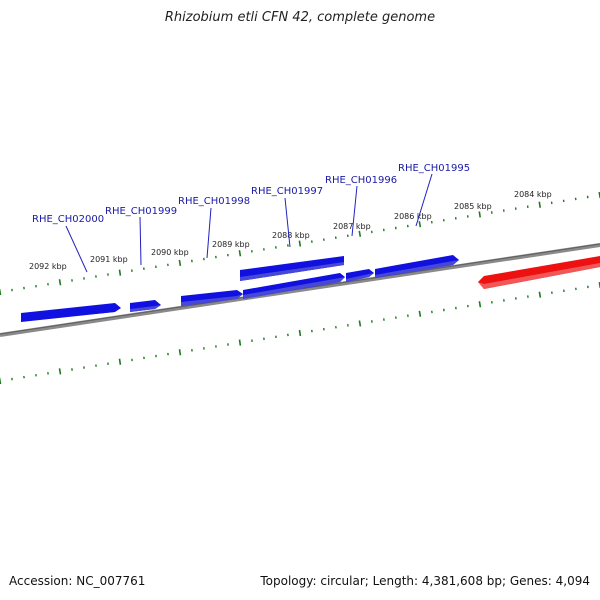 This screenshot has height=600, width=600. What do you see at coordinates (214, 201) in the screenshot?
I see `gene-label: RHE_CH01998` at bounding box center [214, 201].